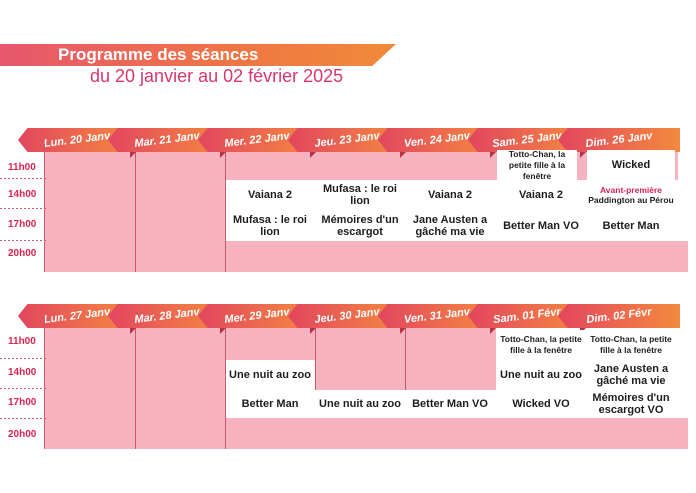  Describe the element at coordinates (631, 189) in the screenshot. I see `avant-premiere-badge: Avant-première` at that location.